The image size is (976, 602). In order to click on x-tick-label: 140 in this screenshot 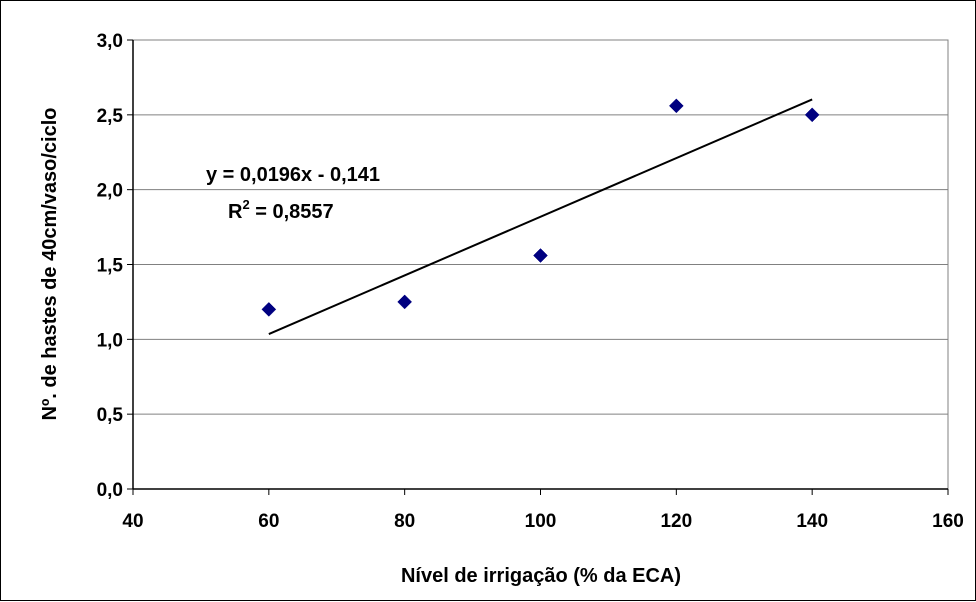, I will do `click(812, 521)`.